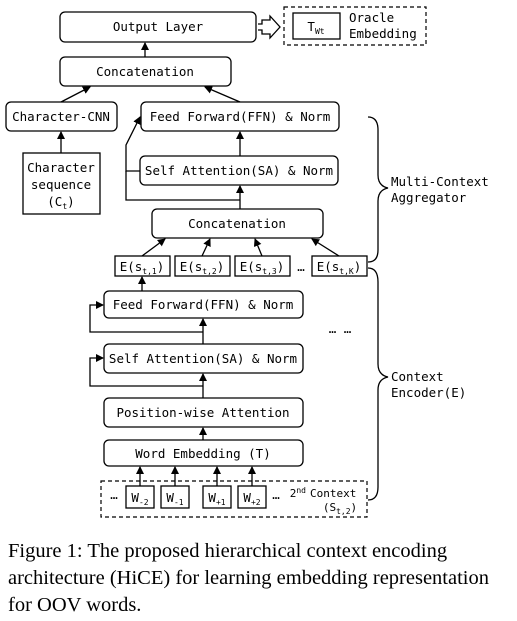 The image size is (517, 621). What do you see at coordinates (378, 384) in the screenshot?
I see `ce-brace` at bounding box center [378, 384].